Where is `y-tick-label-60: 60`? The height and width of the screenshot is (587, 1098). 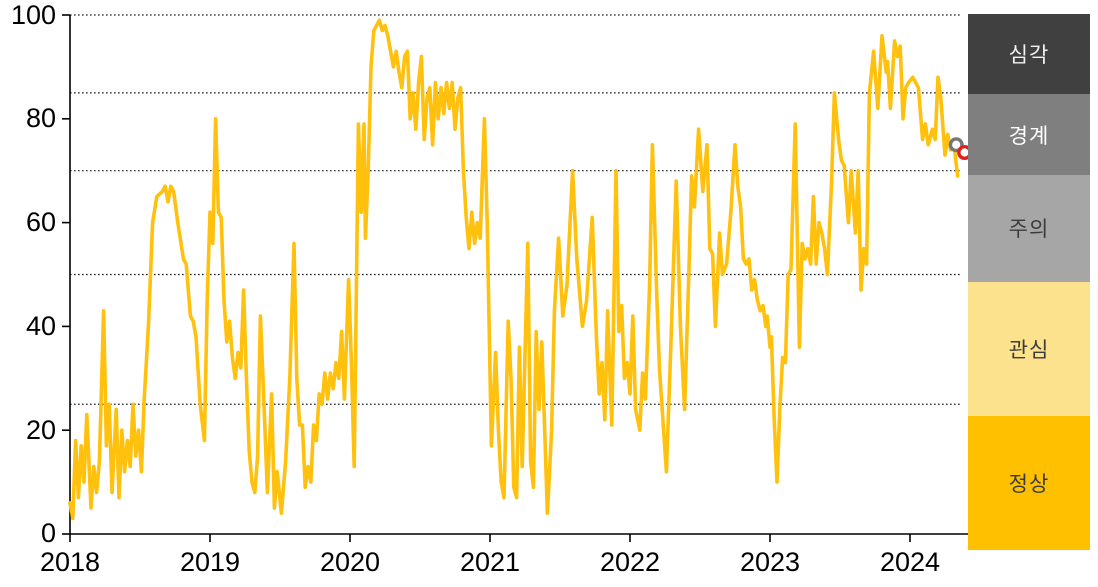
y-tick-label-60: 60 is located at coordinates (40, 222).